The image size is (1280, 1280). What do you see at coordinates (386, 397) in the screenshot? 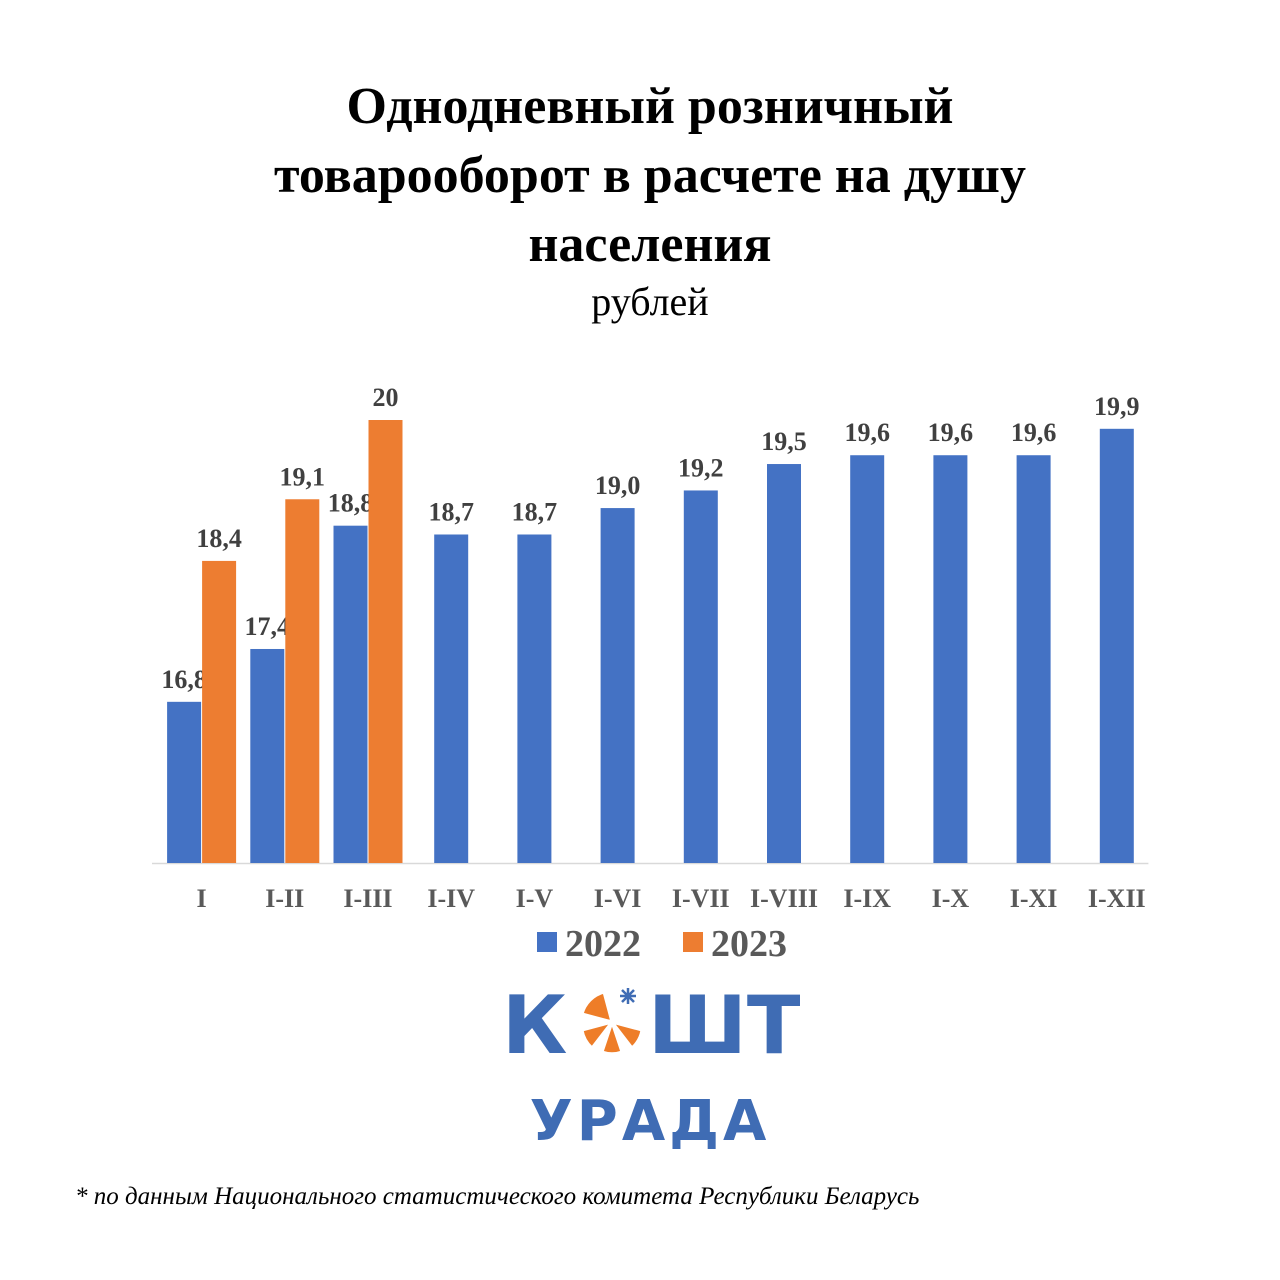
I see `data-label-2023-I-III: 20` at bounding box center [386, 397].